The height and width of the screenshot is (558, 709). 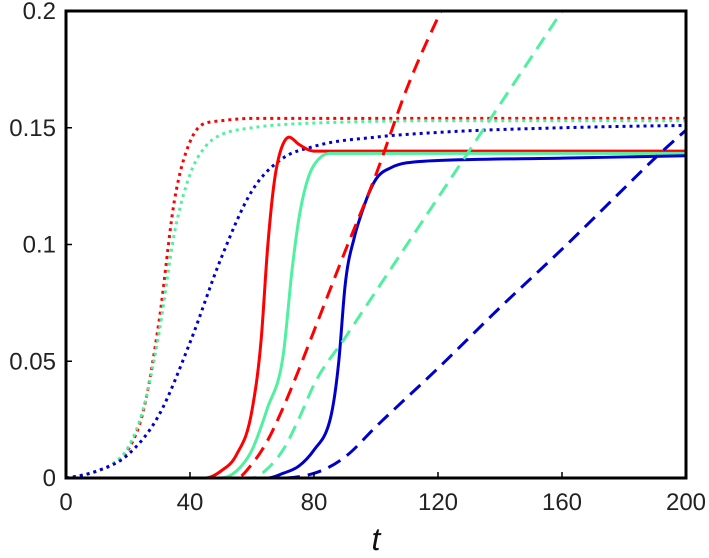 What do you see at coordinates (686, 502) in the screenshot?
I see `x-tick-label: 200` at bounding box center [686, 502].